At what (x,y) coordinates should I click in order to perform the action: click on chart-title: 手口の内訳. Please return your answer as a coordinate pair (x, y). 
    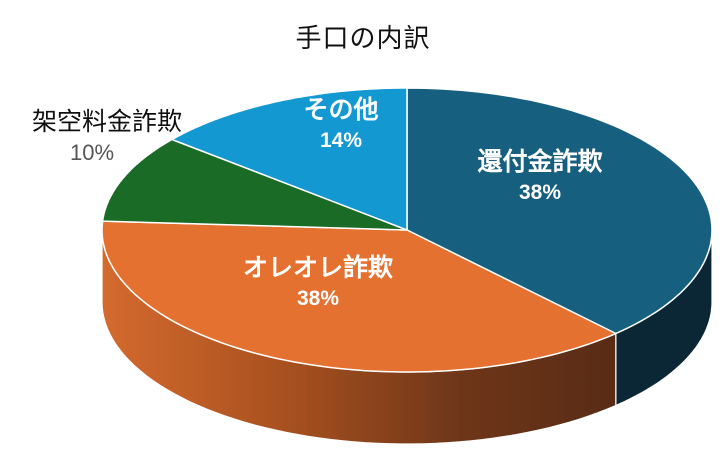
    Looking at the image, I should click on (363, 39).